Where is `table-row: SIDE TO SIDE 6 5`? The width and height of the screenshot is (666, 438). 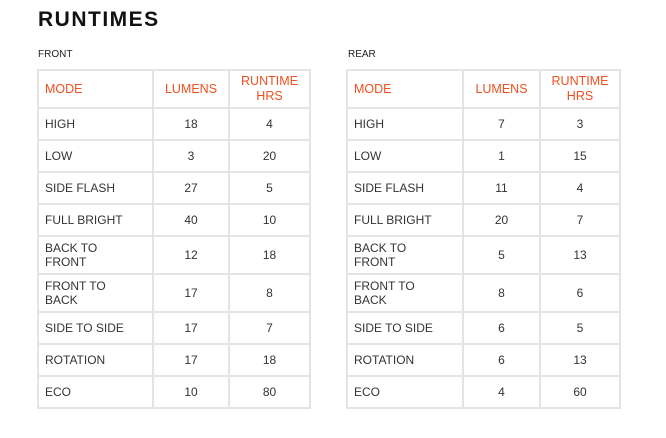 table-row: SIDE TO SIDE 6 5 is located at coordinates (483, 328).